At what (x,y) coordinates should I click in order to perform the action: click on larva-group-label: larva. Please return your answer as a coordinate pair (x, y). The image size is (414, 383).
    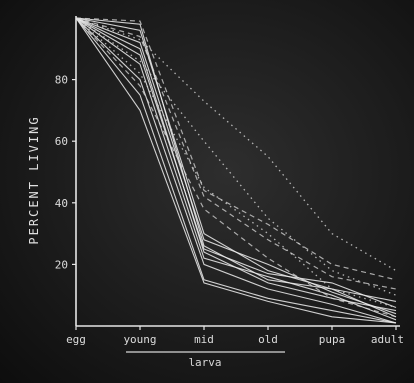
    Looking at the image, I should click on (204, 362).